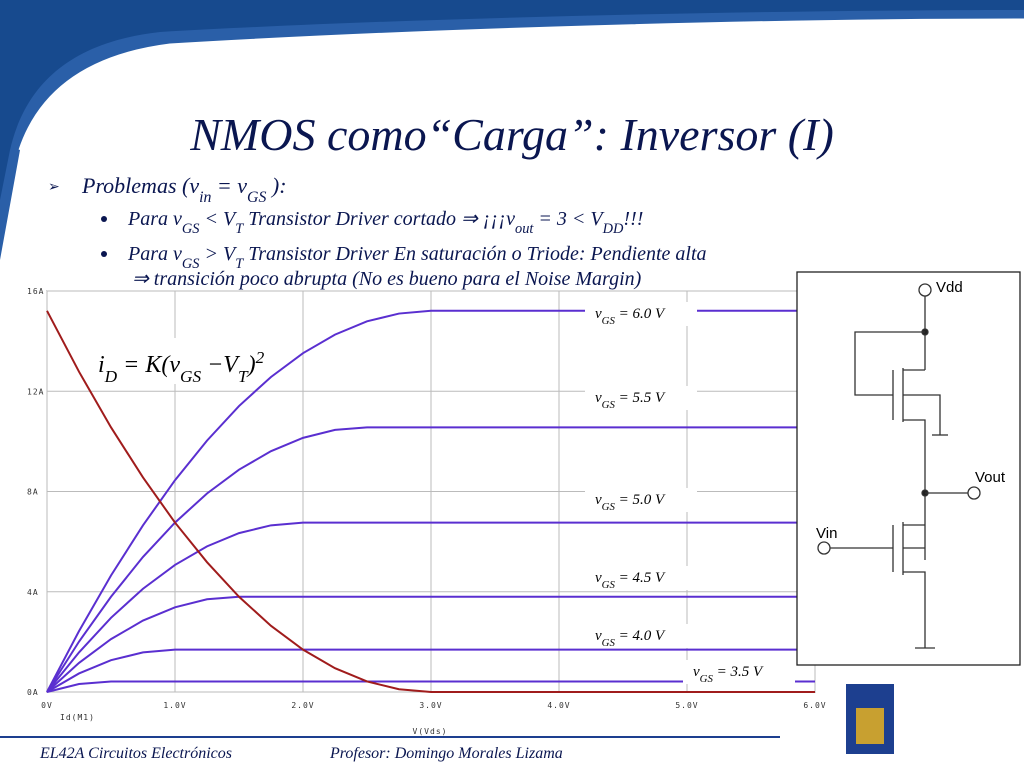  I want to click on text-run: = 5.0 V, so click(640, 500).